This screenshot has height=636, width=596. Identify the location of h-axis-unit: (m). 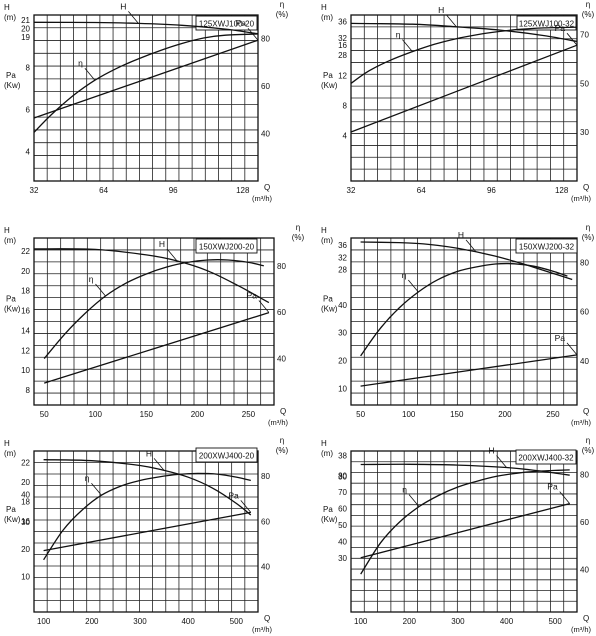
(10, 240).